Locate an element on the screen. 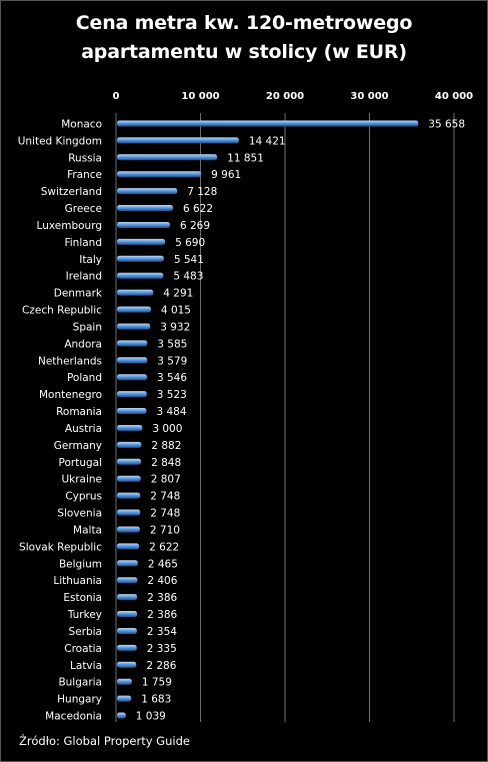  value-label: 2 807 is located at coordinates (166, 480).